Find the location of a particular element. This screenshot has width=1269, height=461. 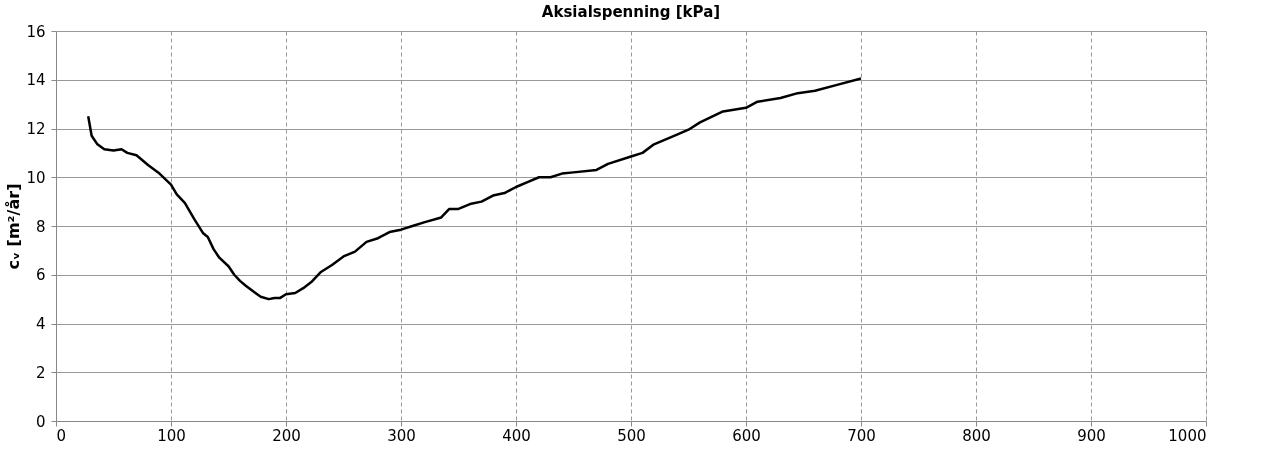

x-tick-label: 800 is located at coordinates (976, 435).